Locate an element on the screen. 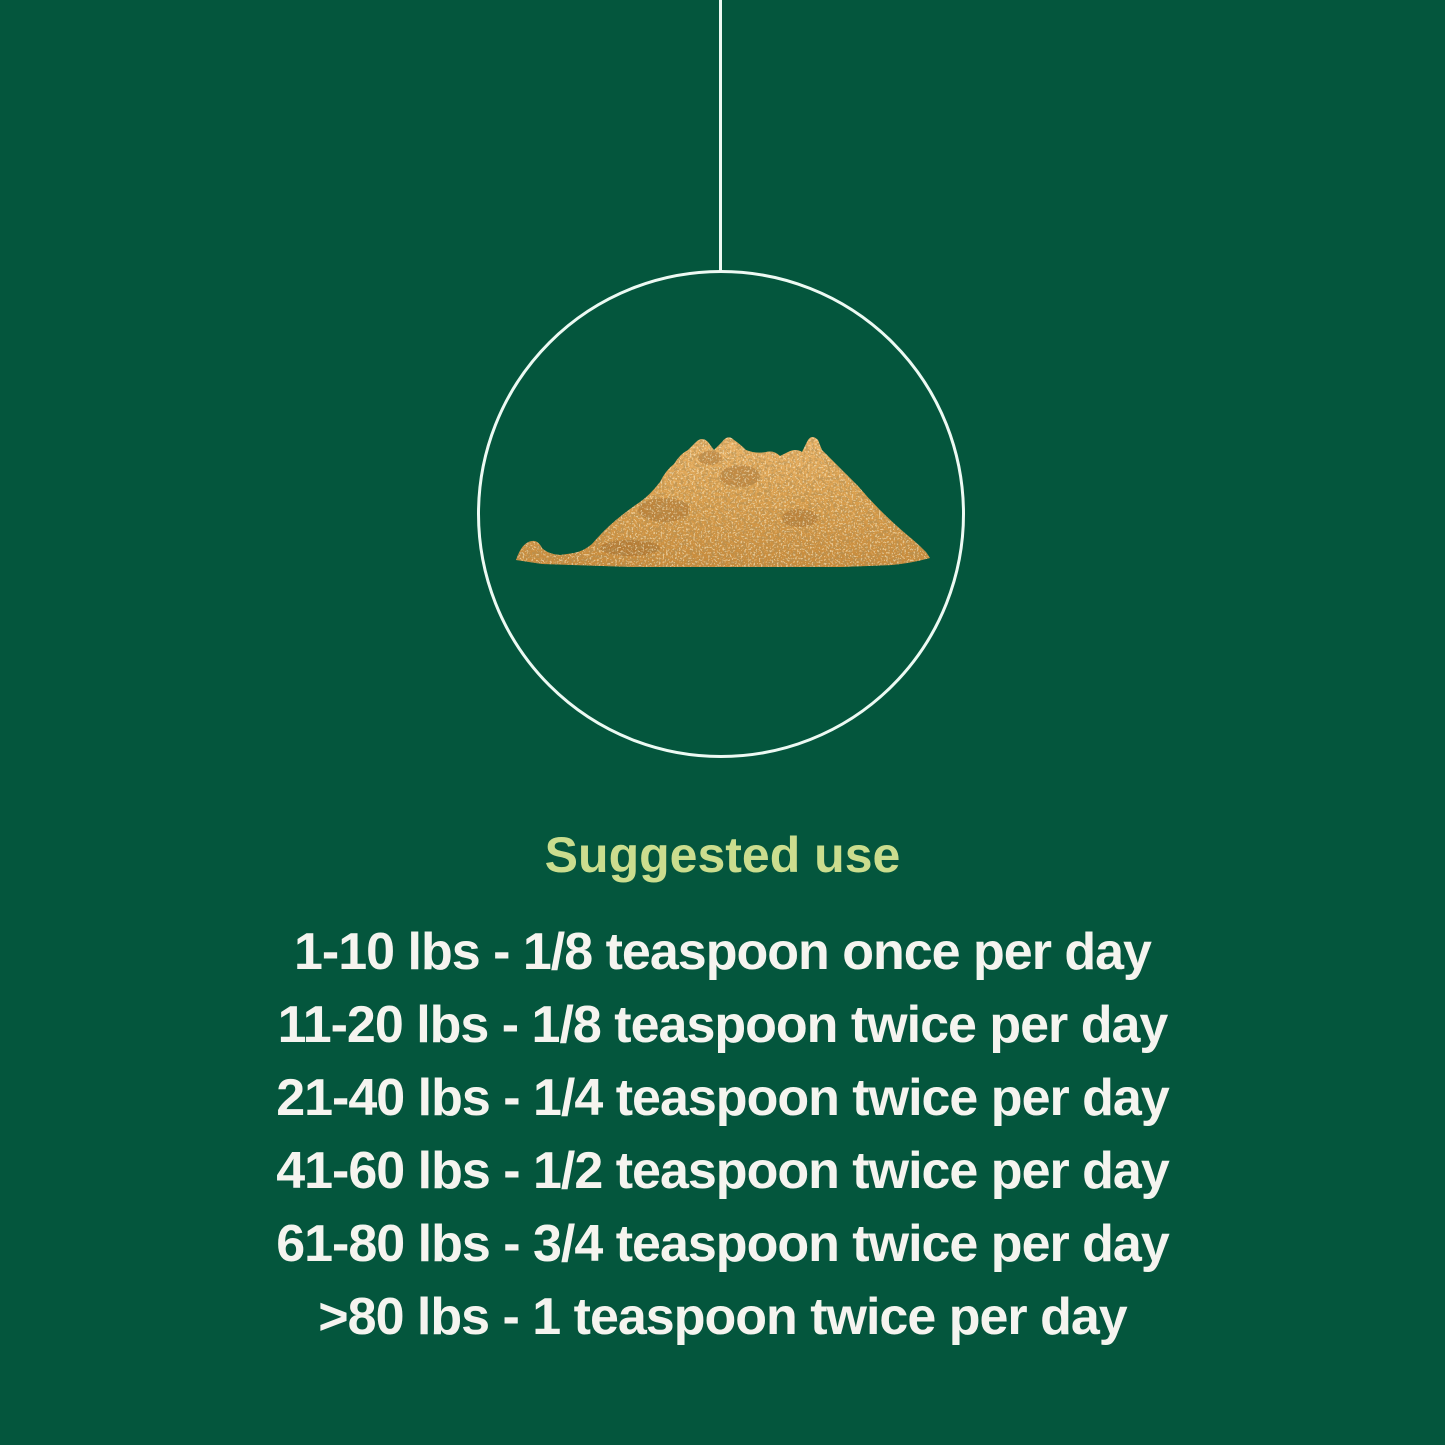  hanger-line is located at coordinates (720, 136).